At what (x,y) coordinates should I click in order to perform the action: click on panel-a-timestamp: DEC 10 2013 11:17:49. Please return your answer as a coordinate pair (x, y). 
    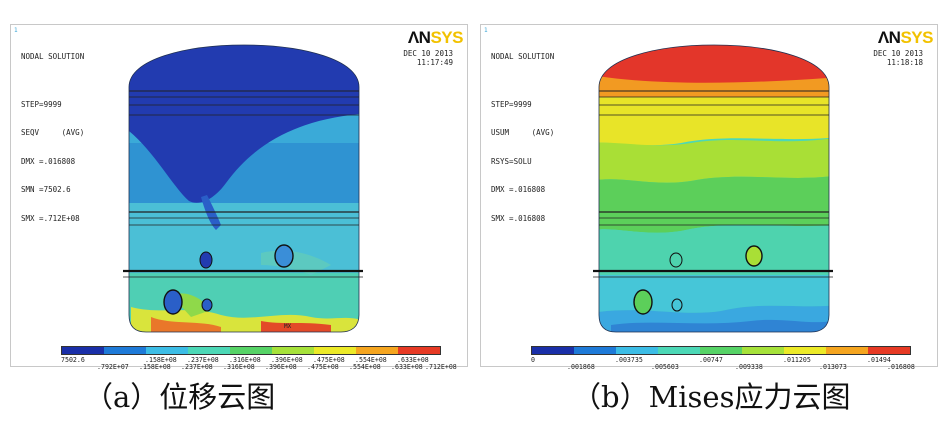
    Looking at the image, I should click on (428, 58).